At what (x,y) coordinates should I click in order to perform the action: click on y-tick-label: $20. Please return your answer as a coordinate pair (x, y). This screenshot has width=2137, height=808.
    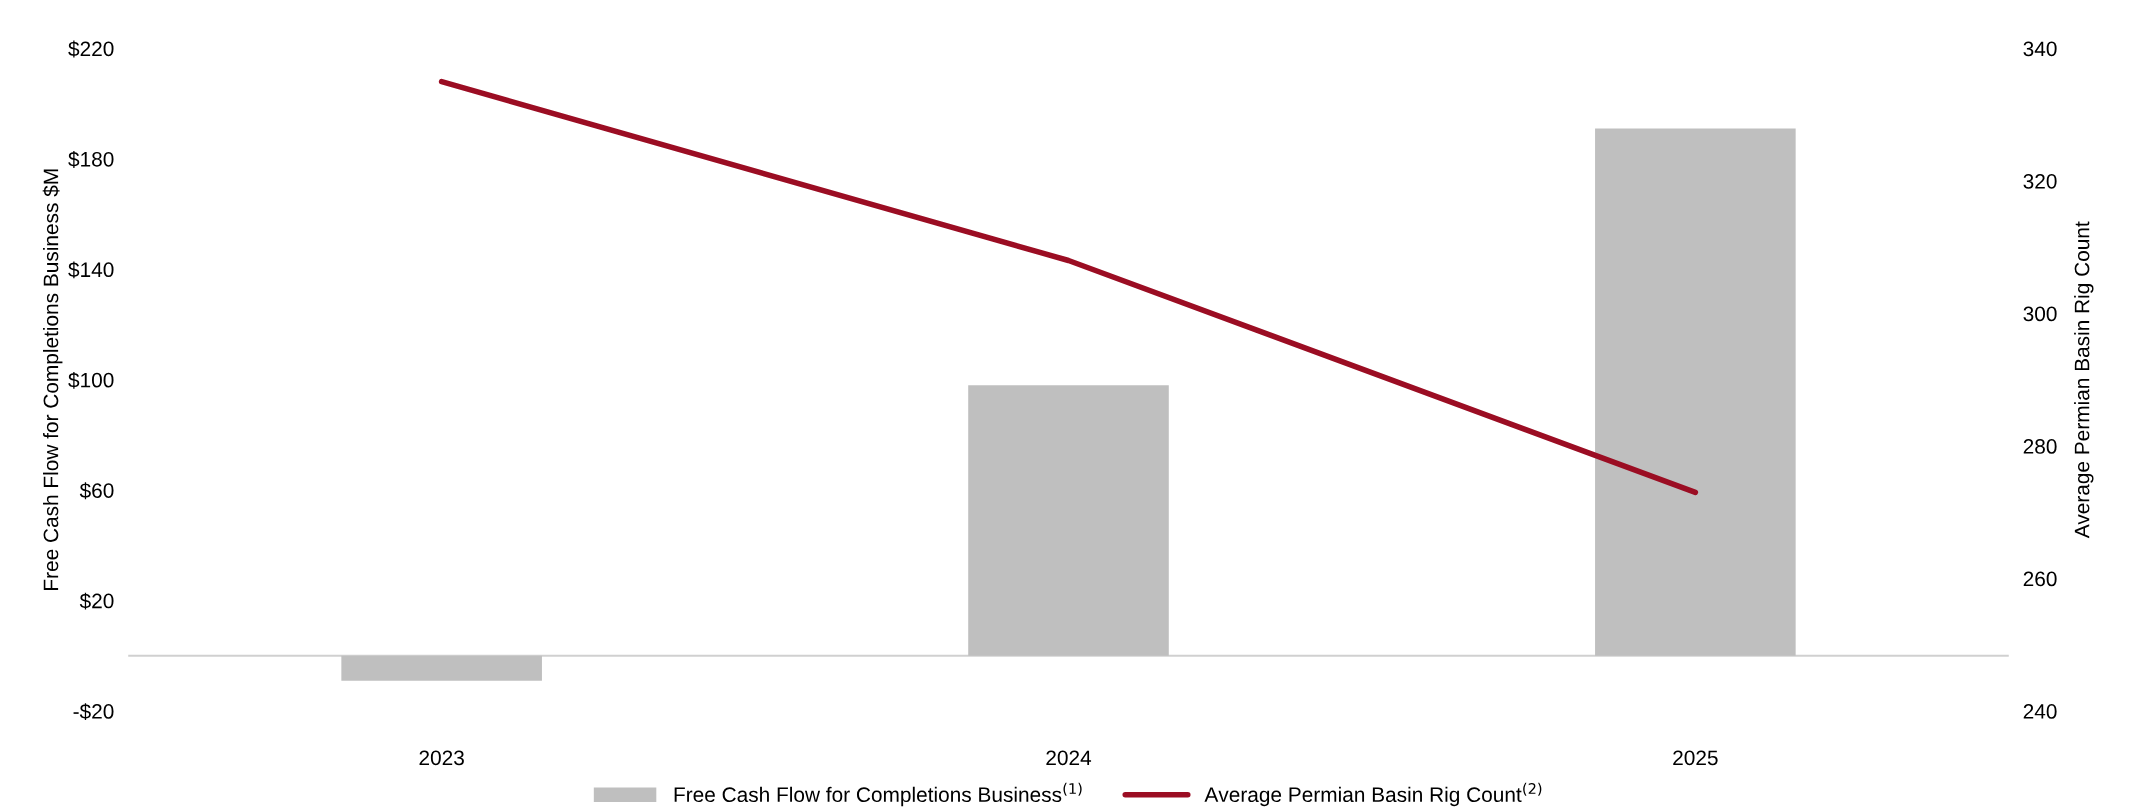
    Looking at the image, I should click on (96, 601).